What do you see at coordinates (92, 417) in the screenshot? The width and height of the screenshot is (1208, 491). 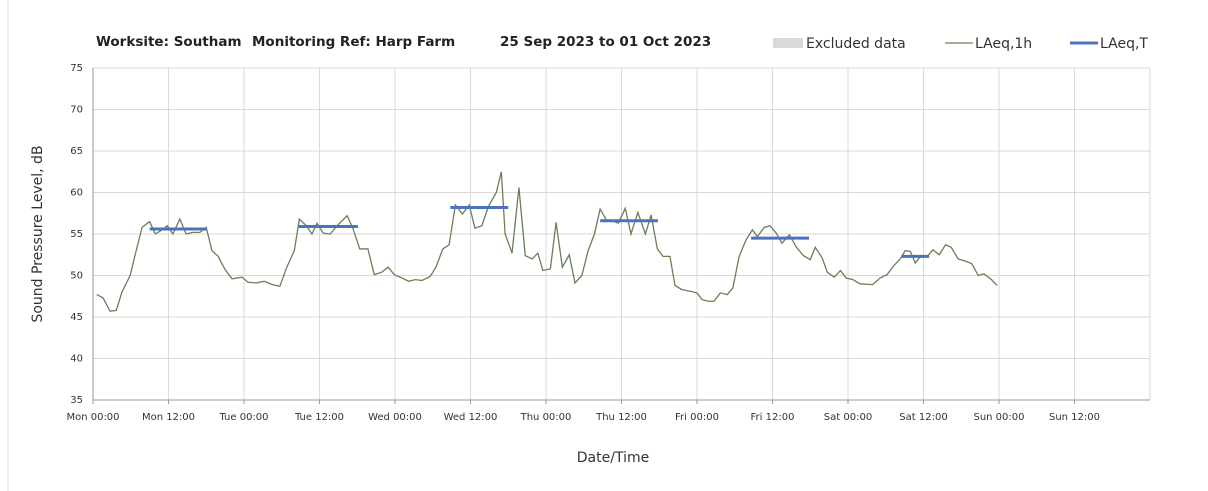 I see `x-tick-label: Mon 00:00` at bounding box center [92, 417].